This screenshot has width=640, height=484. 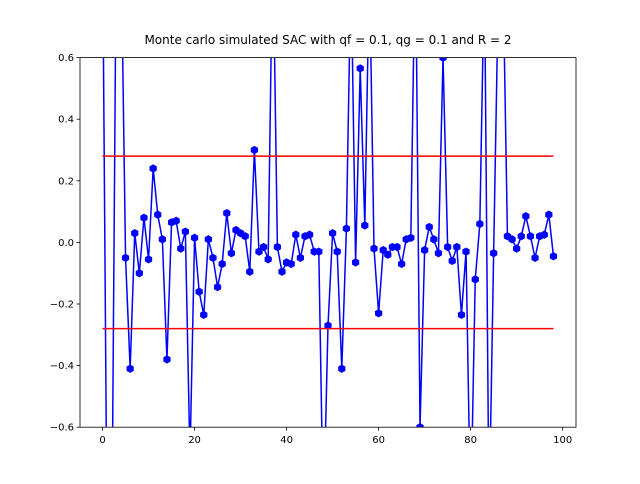 What do you see at coordinates (66, 243) in the screenshot?
I see `y-tick-label: 0.0` at bounding box center [66, 243].